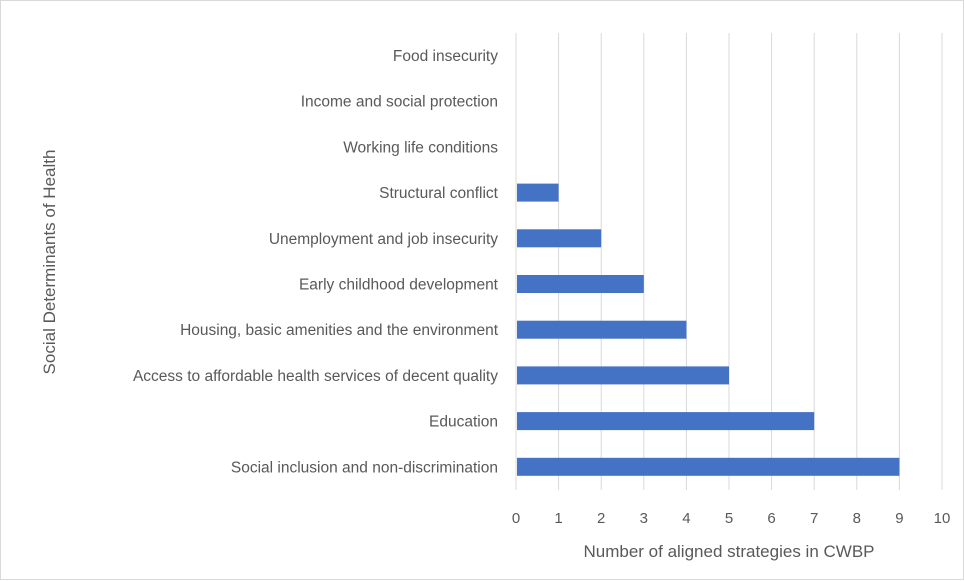 The height and width of the screenshot is (581, 964). I want to click on x-tick-label: 5, so click(729, 518).